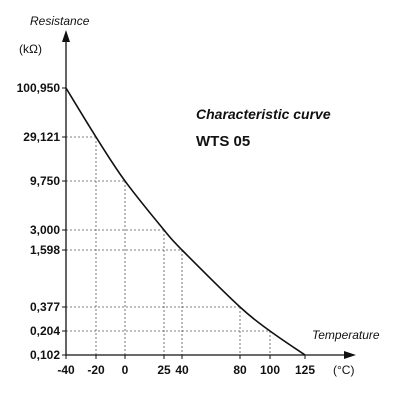 This screenshot has width=400, height=400. Describe the element at coordinates (305, 370) in the screenshot. I see `x-tick-label: 125` at that location.